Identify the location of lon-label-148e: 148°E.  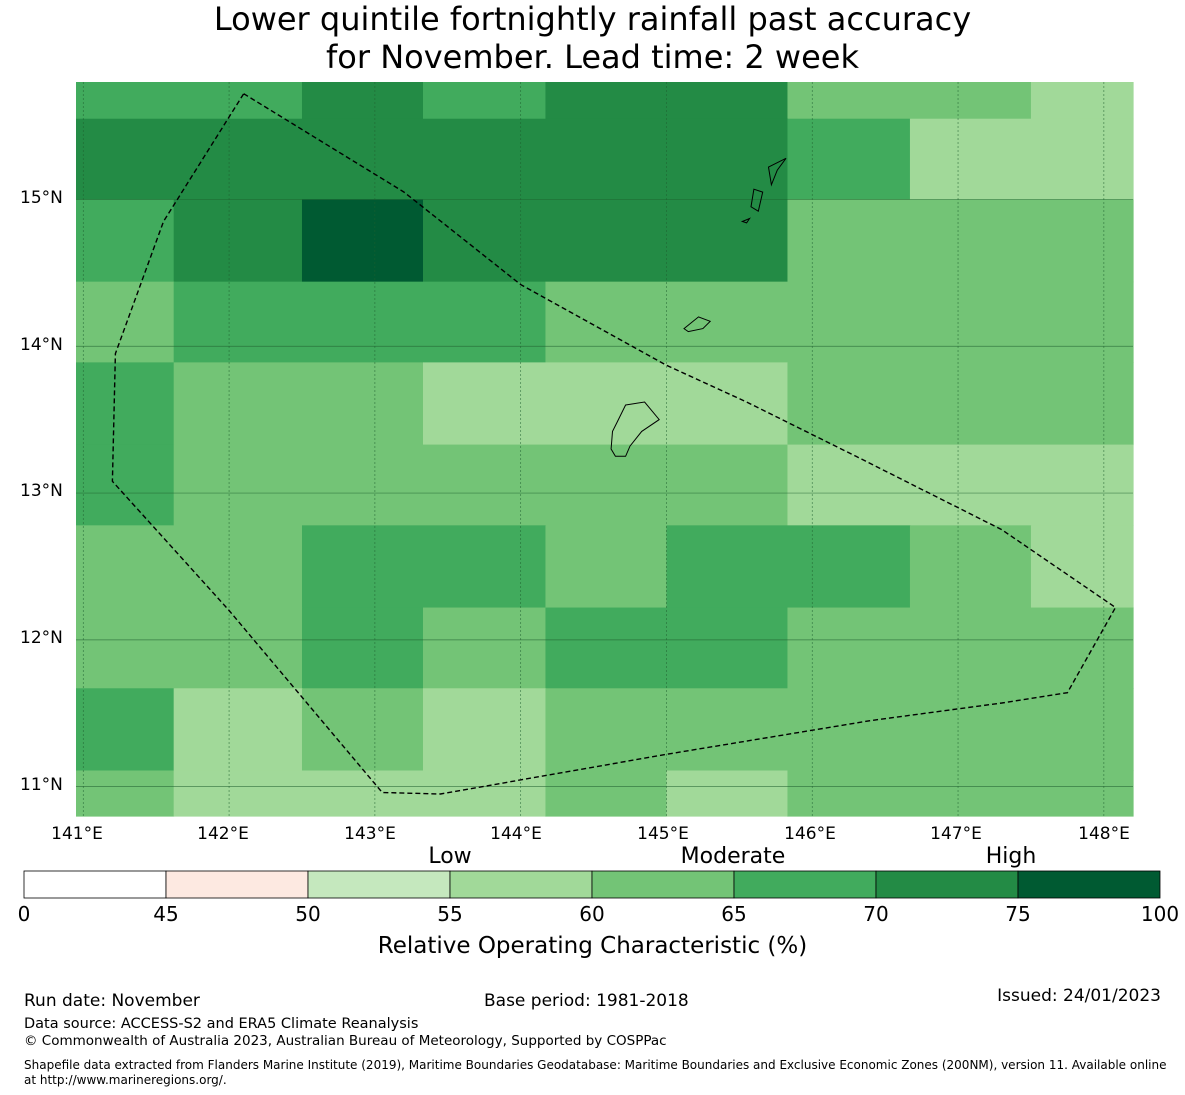
(1104, 834).